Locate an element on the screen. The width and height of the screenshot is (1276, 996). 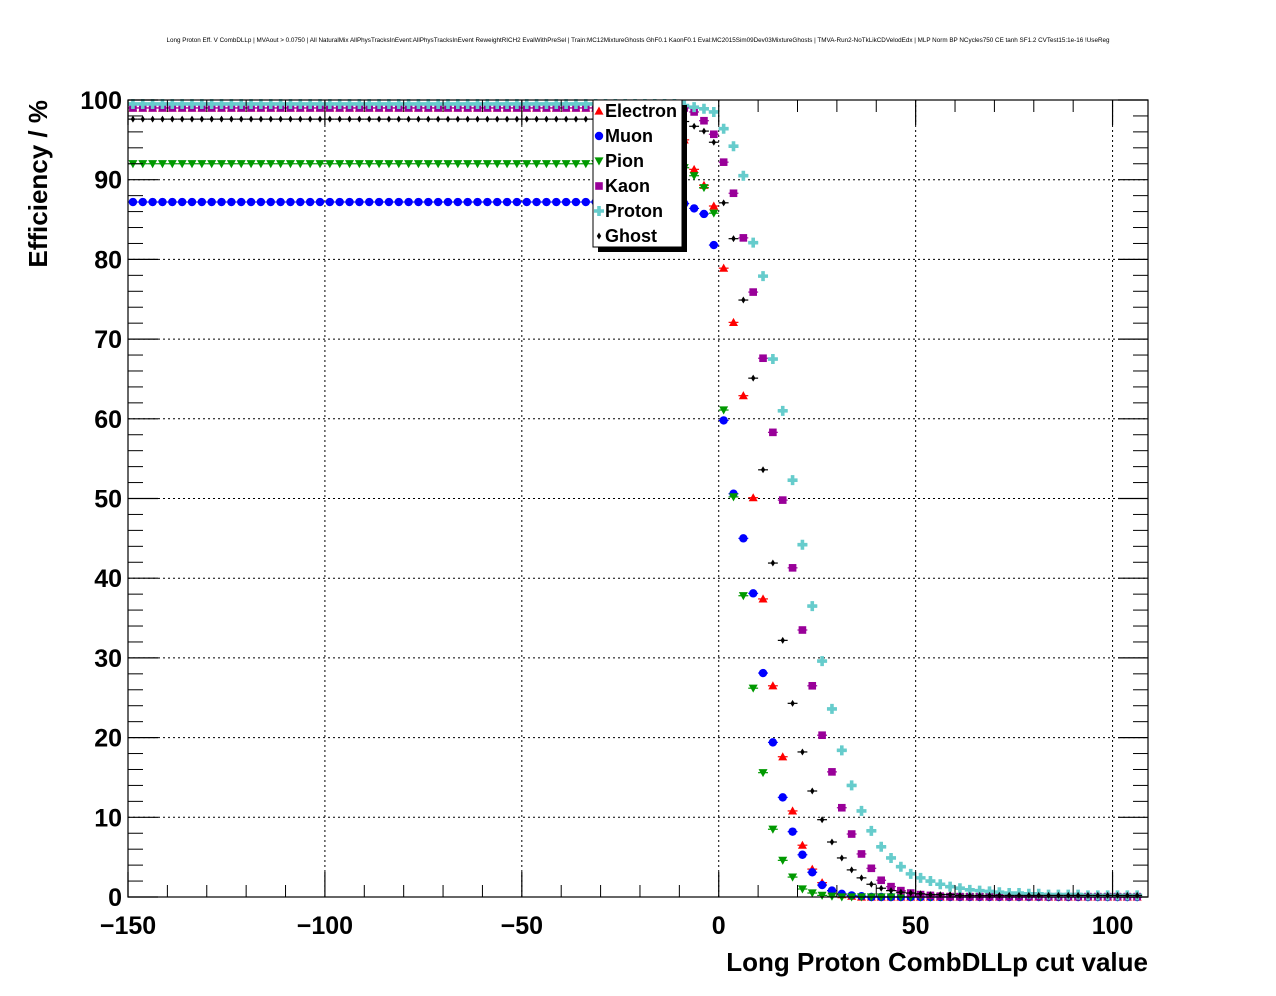
legend-marker-muon is located at coordinates (599, 136).